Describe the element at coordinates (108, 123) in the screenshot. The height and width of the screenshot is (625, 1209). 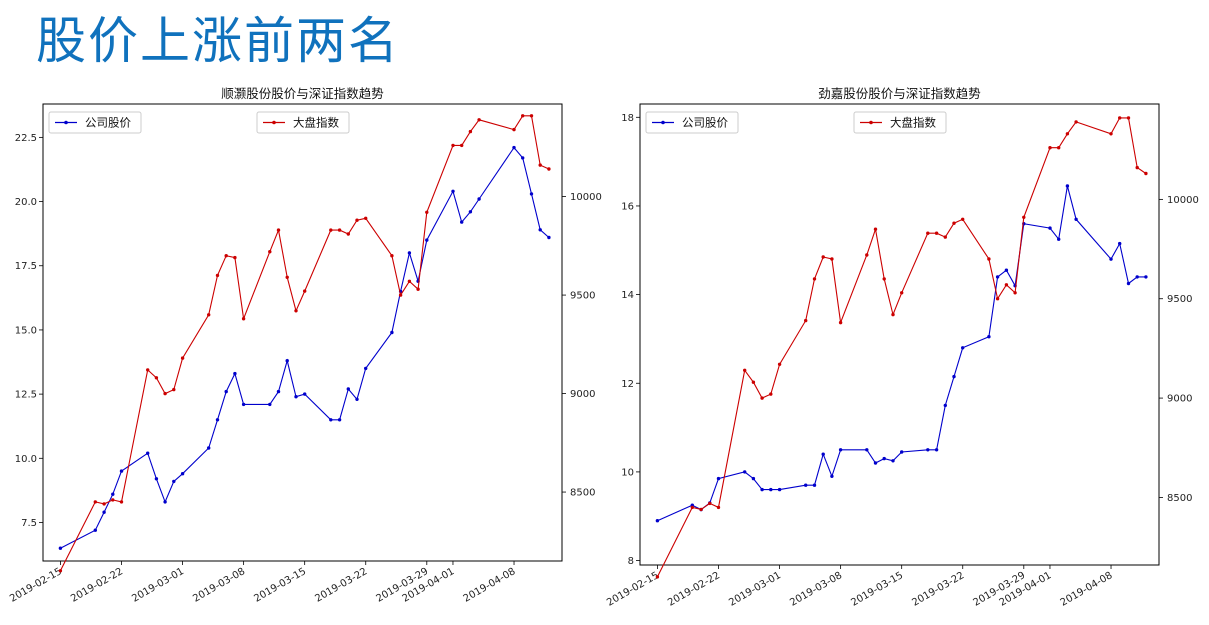
I see `legend-label: 公司股价` at that location.